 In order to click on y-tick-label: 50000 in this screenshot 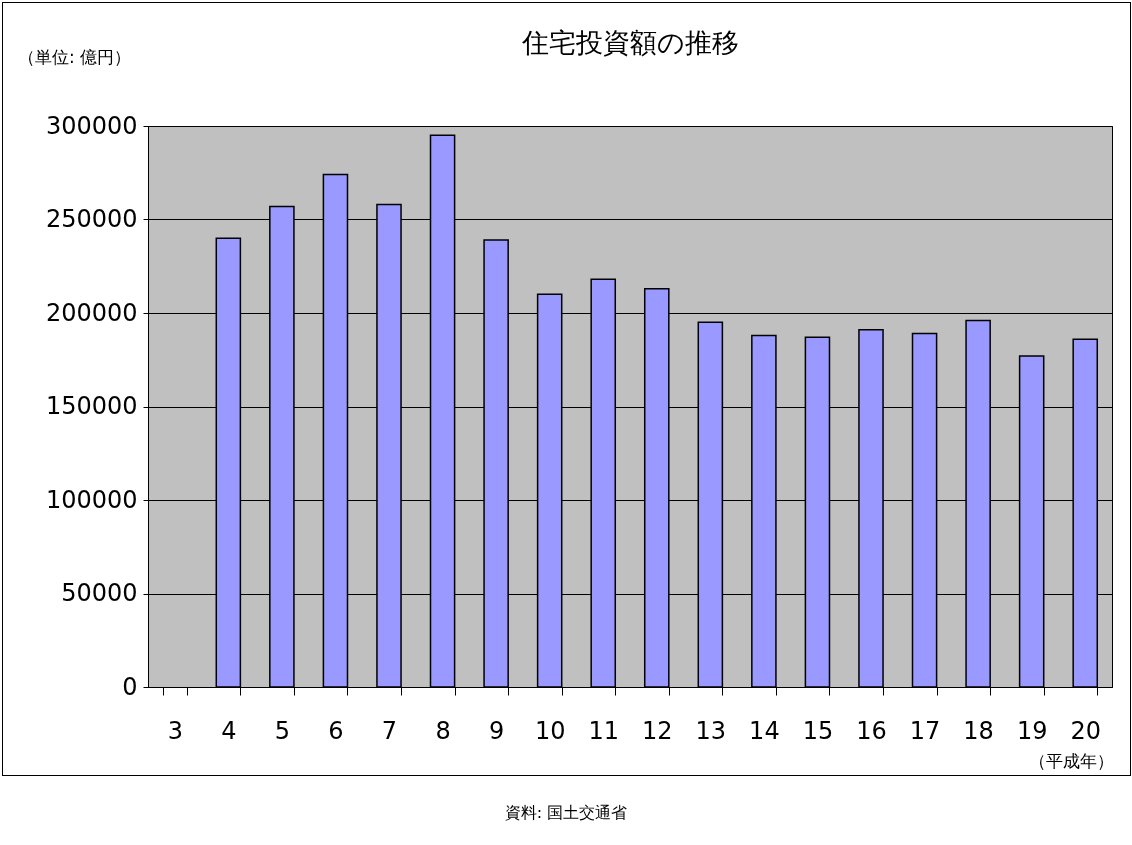, I will do `click(99, 593)`.